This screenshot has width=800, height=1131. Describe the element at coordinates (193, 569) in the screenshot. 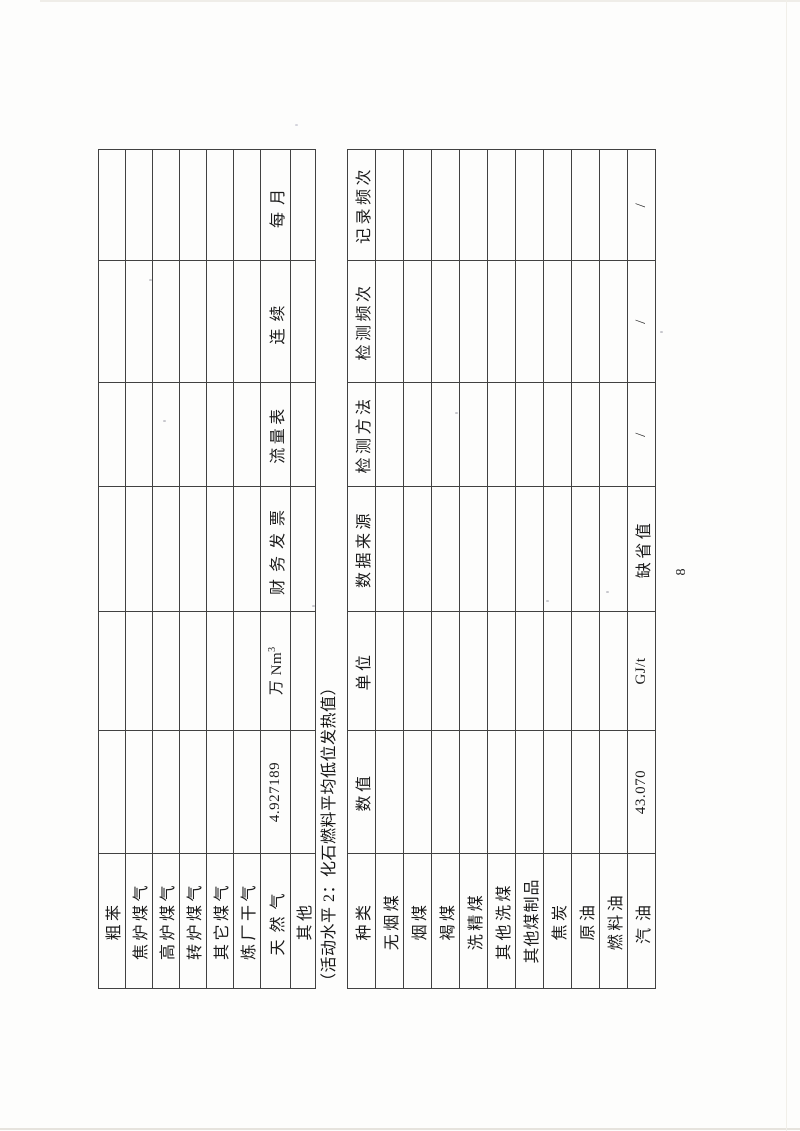

I see `table-row: 转炉煤气` at that location.